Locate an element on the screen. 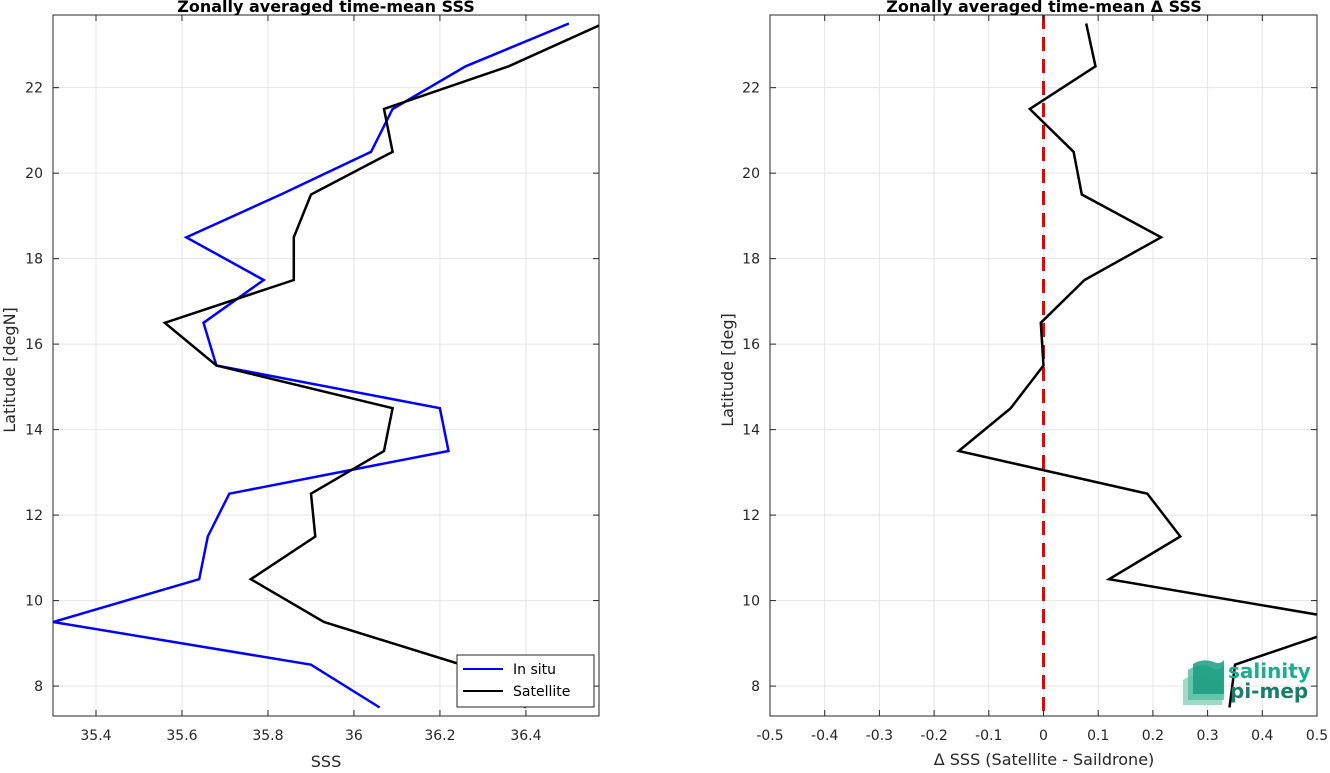 The image size is (1330, 773). legend-label-satellite: Satellite is located at coordinates (541, 692).